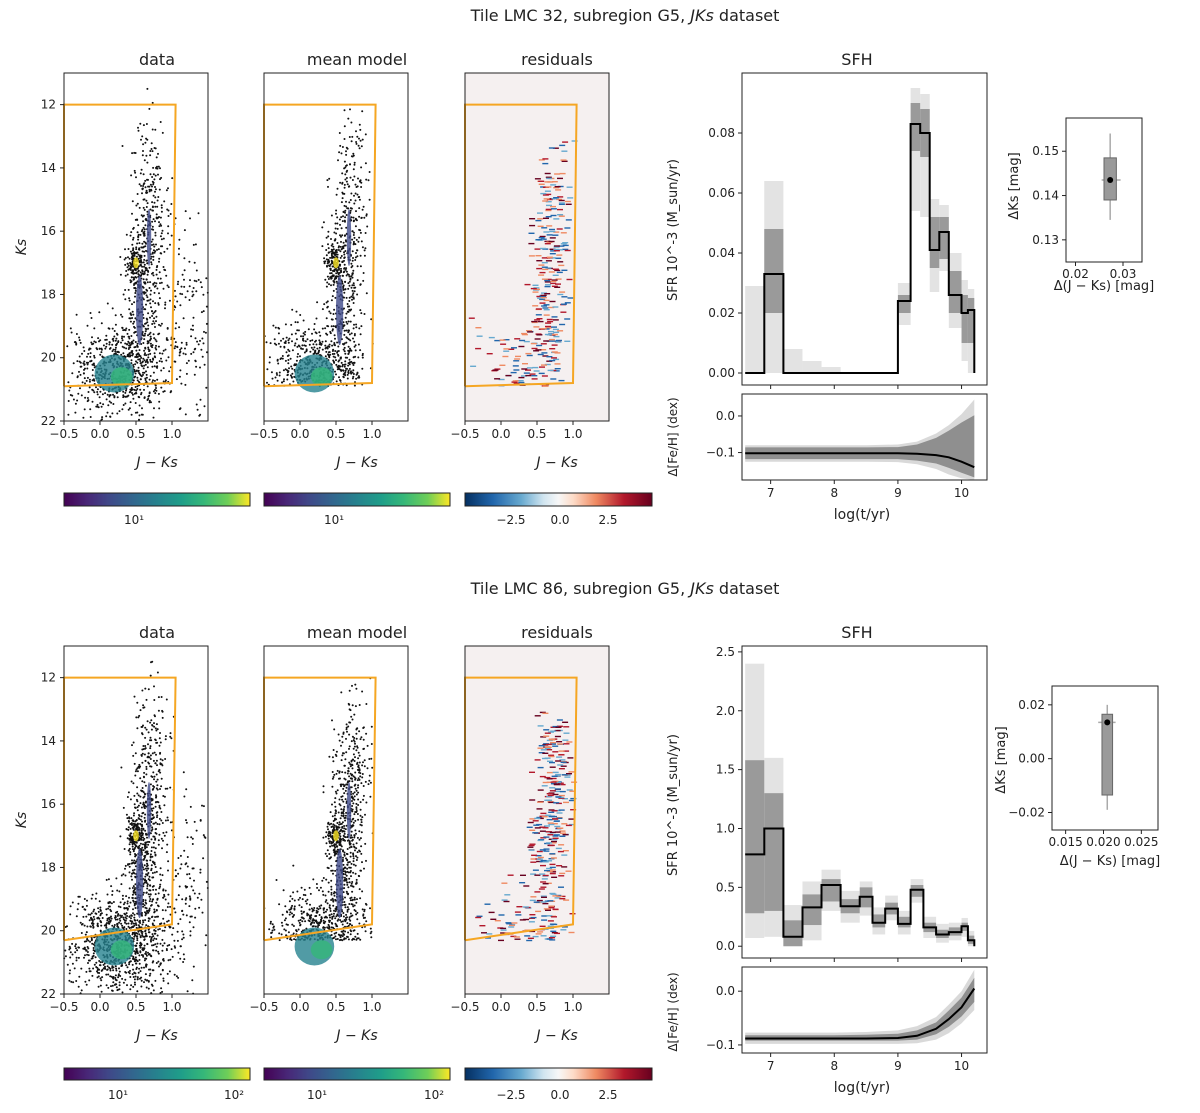 The image size is (1200, 1113). What do you see at coordinates (355, 1036) in the screenshot?
I see `cmd-xlabel-model-row2: J − Ks` at bounding box center [355, 1036].